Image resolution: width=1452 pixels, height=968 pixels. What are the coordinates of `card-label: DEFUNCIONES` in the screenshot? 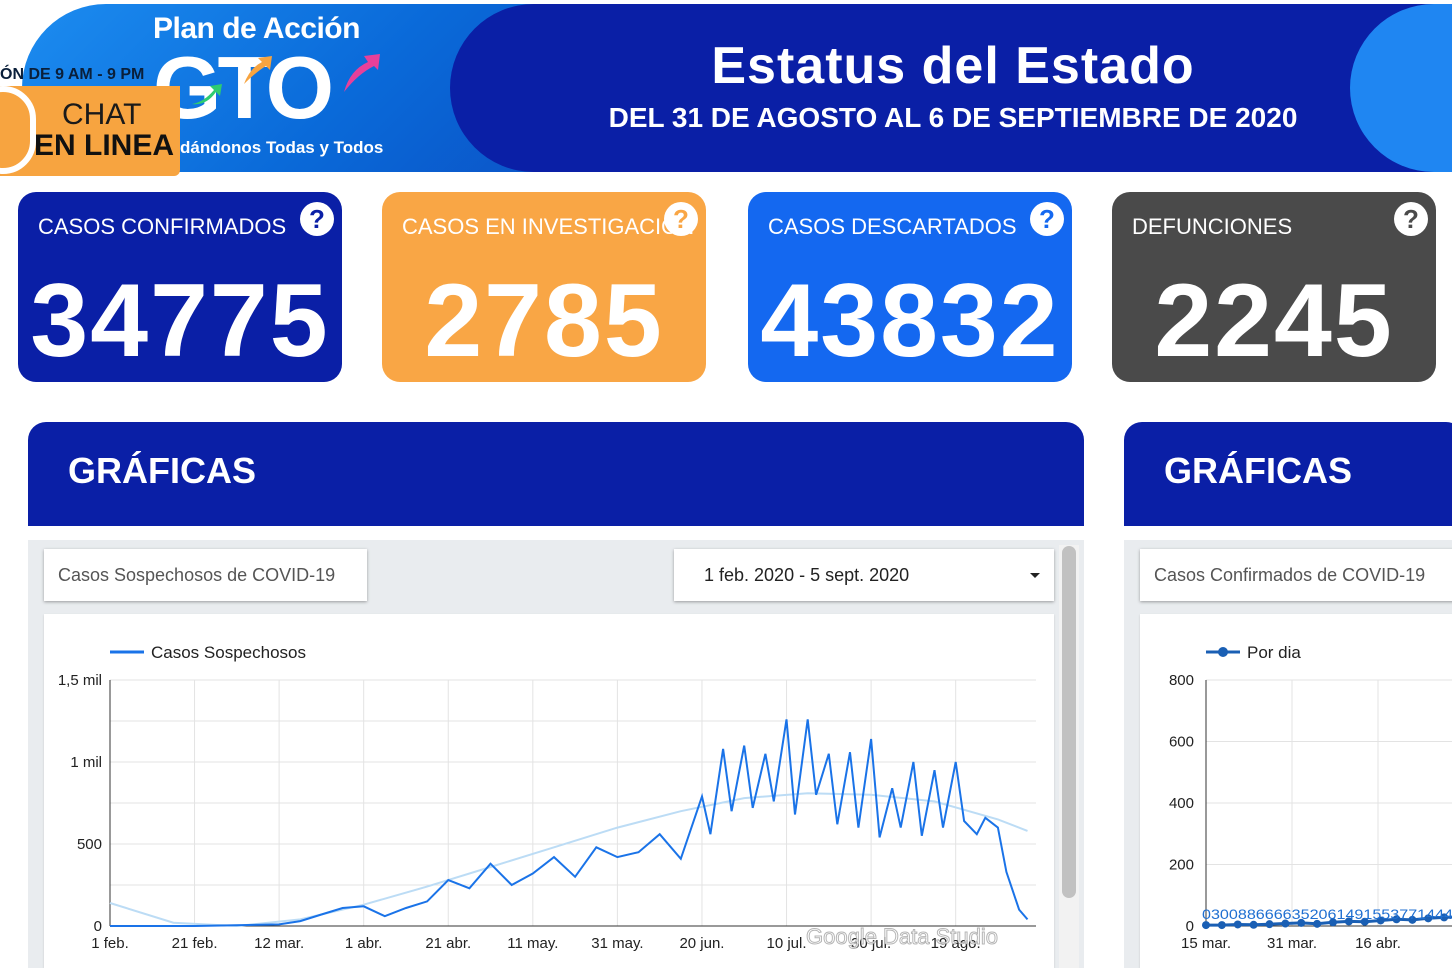 It's located at (1212, 226).